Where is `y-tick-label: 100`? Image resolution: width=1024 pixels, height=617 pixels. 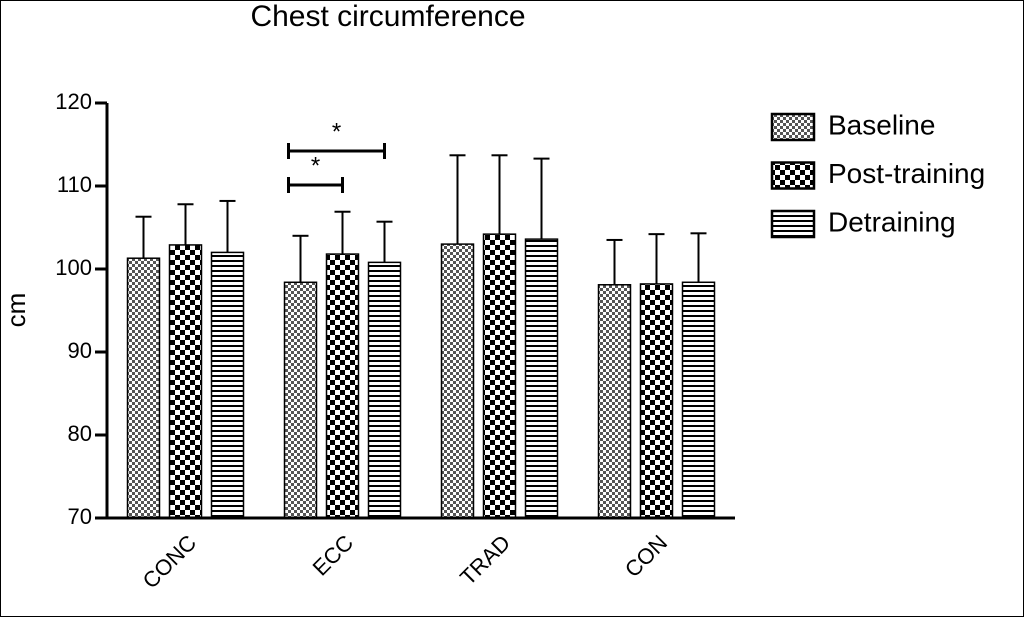
y-tick-label: 100 is located at coordinates (73, 267).